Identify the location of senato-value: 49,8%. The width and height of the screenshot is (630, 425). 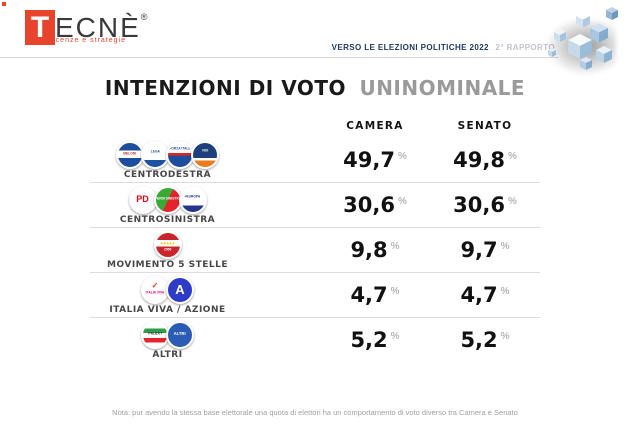
(485, 160).